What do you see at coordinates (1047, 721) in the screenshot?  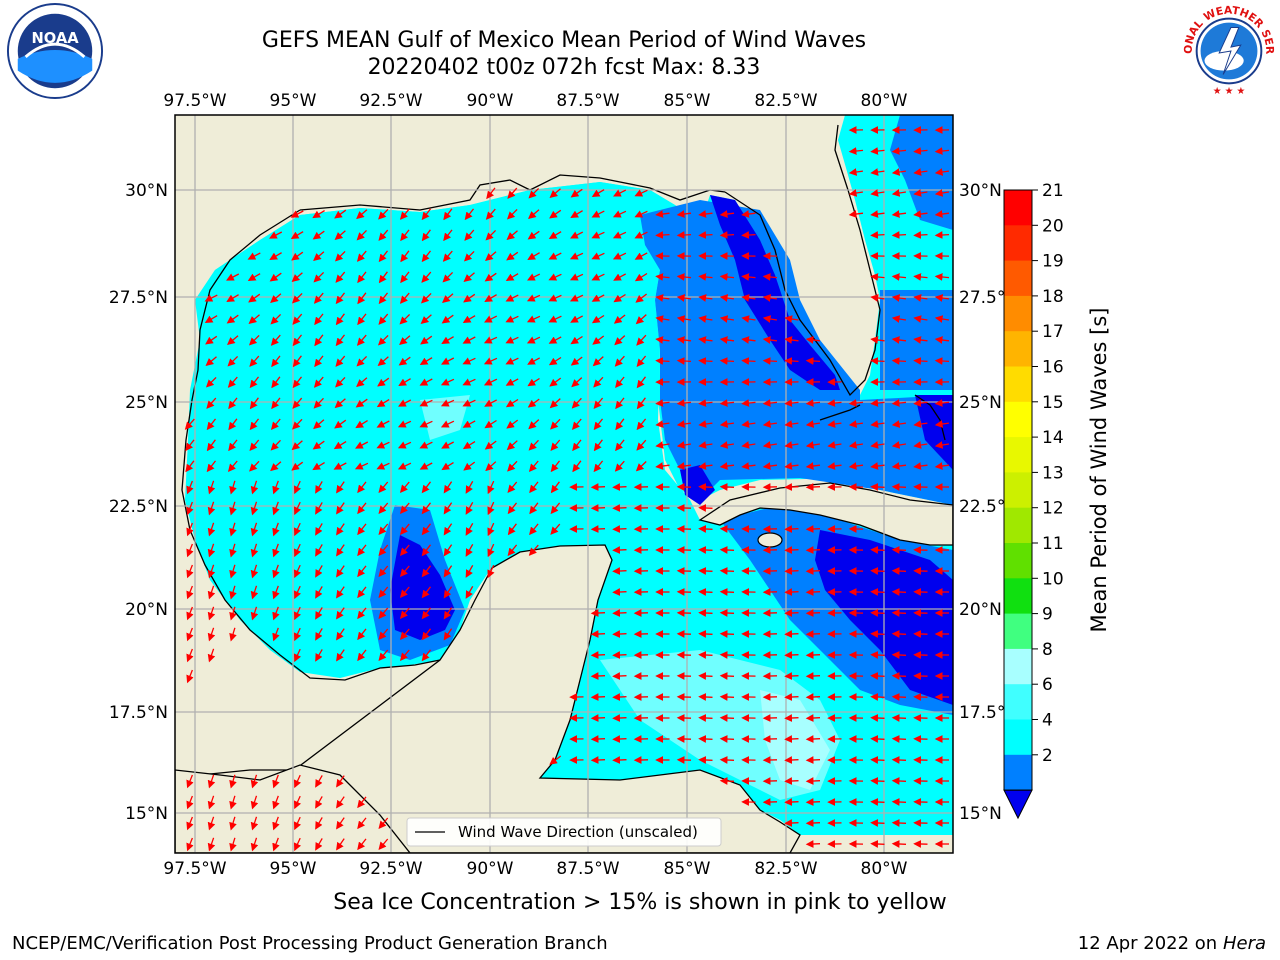 I see `colorbar-tick-label: 4` at bounding box center [1047, 721].